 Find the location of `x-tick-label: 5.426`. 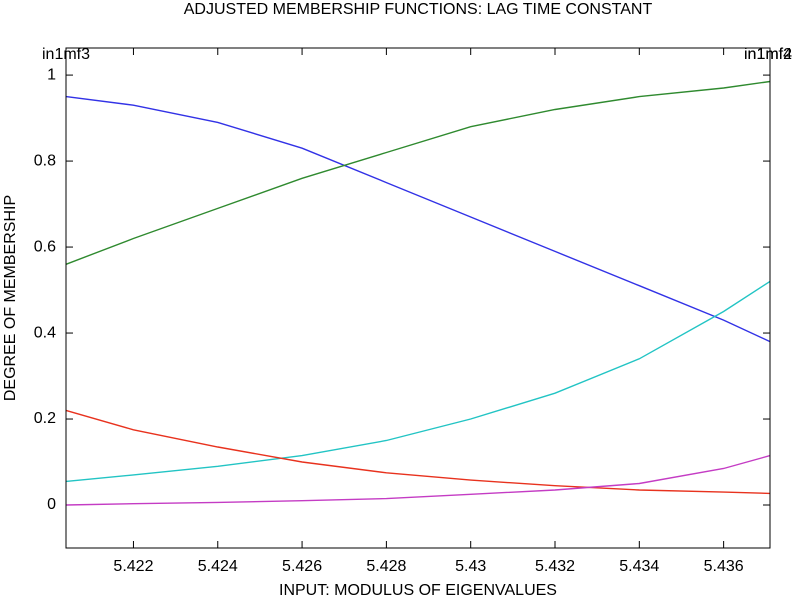

x-tick-label: 5.426 is located at coordinates (302, 566).